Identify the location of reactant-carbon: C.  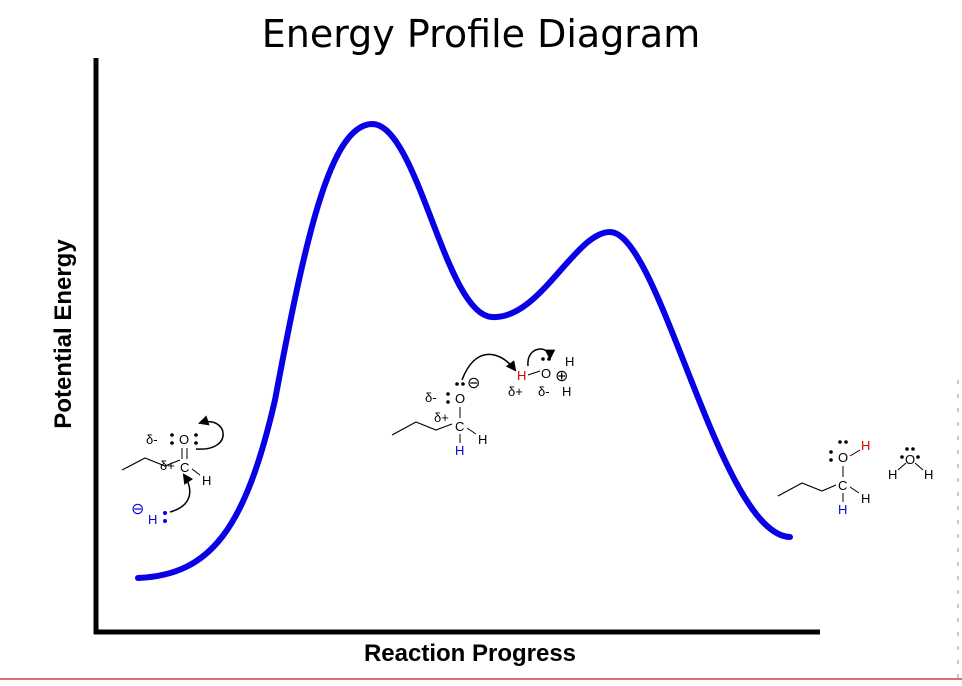
(184, 467).